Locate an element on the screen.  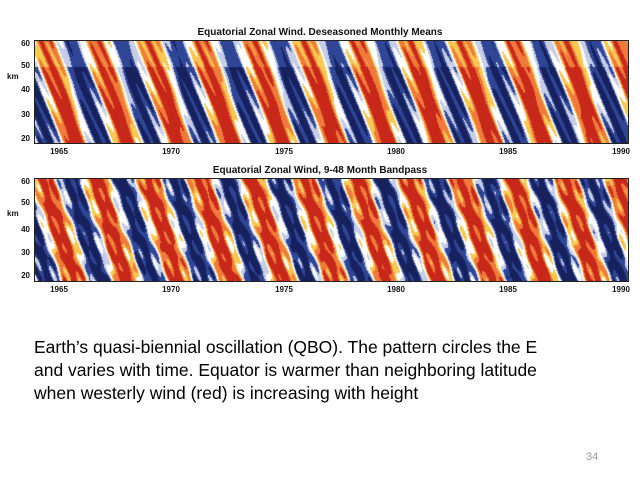
bottom-ytick-60: 60 is located at coordinates (25, 181).